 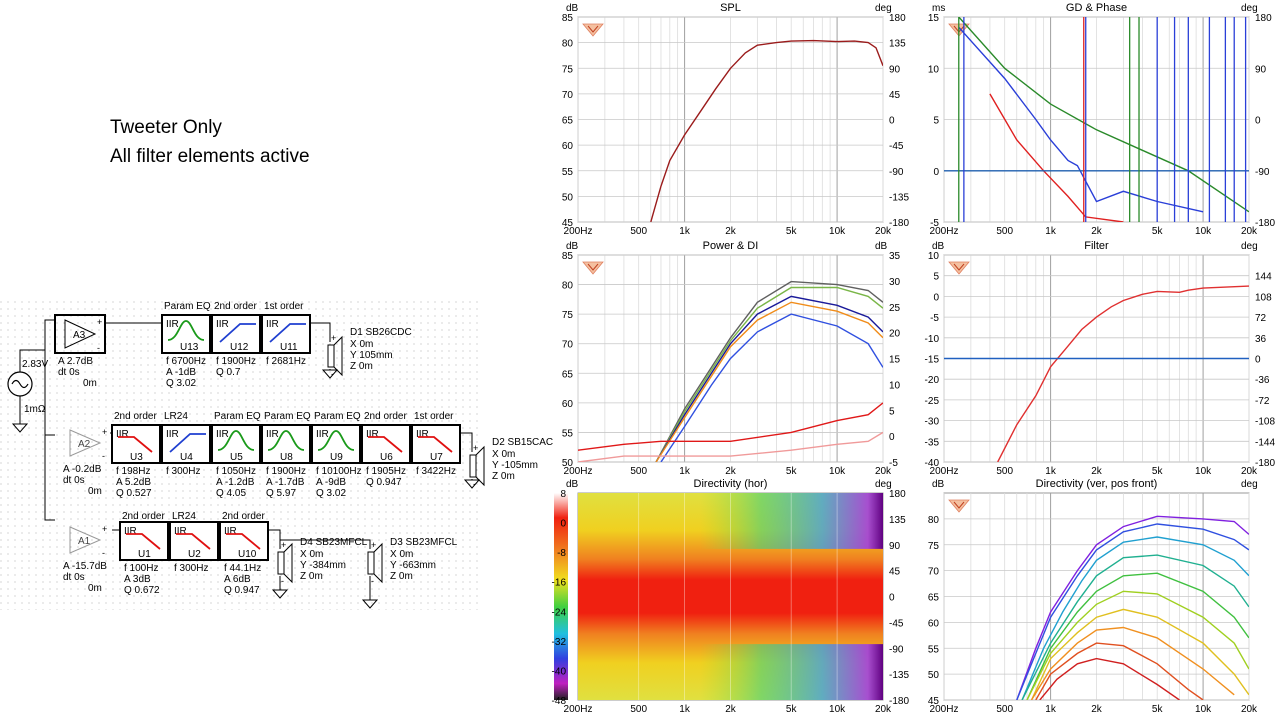 What do you see at coordinates (1262, 380) in the screenshot?
I see `y2-tick-label: -36` at bounding box center [1262, 380].